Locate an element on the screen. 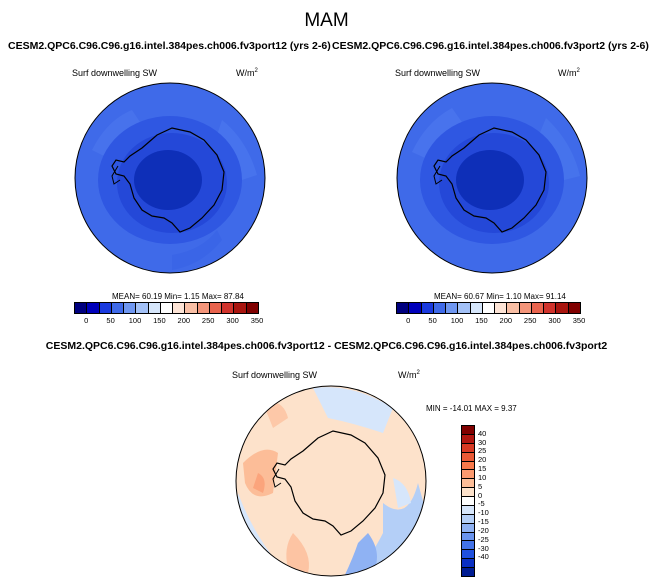 The width and height of the screenshot is (653, 583). panel-1-colorbar is located at coordinates (166, 308).